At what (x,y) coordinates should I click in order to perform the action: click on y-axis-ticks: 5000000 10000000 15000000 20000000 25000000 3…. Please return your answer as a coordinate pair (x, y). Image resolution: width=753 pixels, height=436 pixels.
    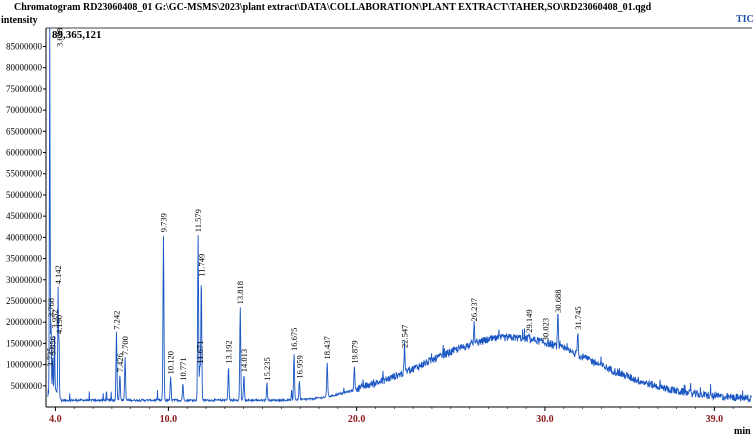
    Looking at the image, I should click on (26, 216).